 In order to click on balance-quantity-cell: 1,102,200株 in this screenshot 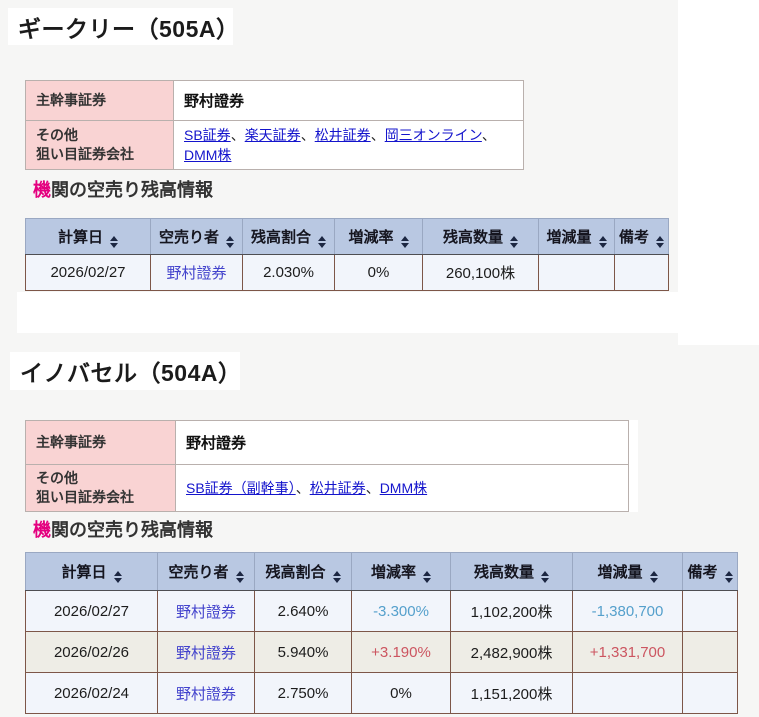, I will do `click(511, 611)`.